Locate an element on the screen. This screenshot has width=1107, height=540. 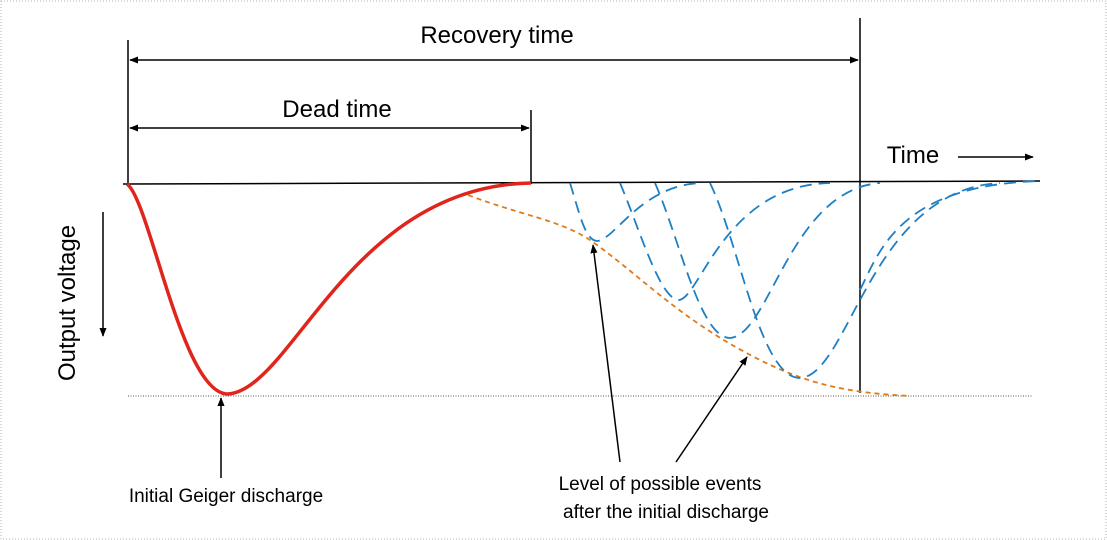
baseline is located at coordinates (581, 182).